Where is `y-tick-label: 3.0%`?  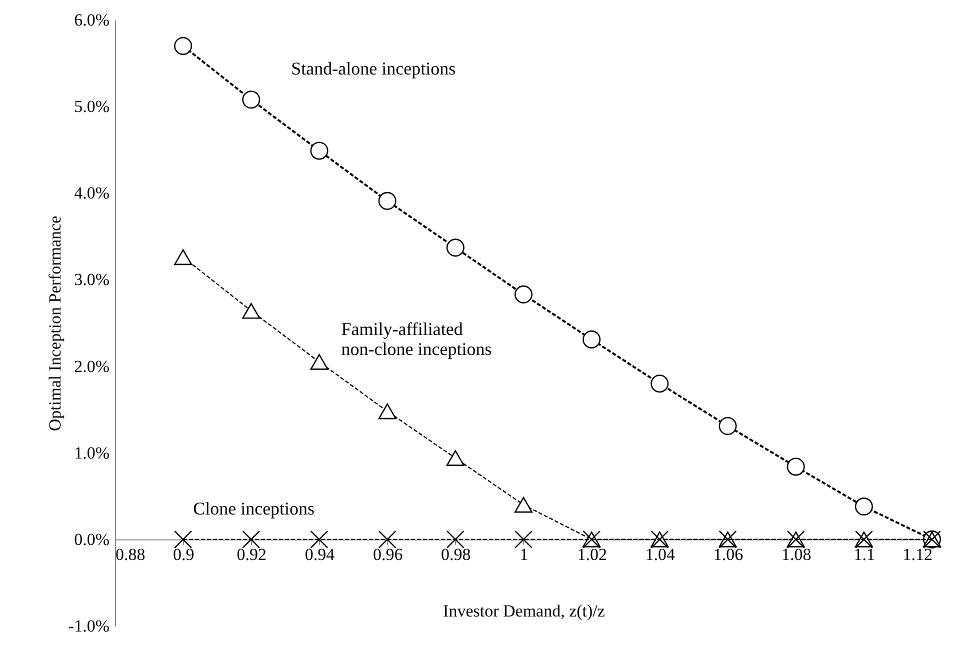 y-tick-label: 3.0% is located at coordinates (92, 280).